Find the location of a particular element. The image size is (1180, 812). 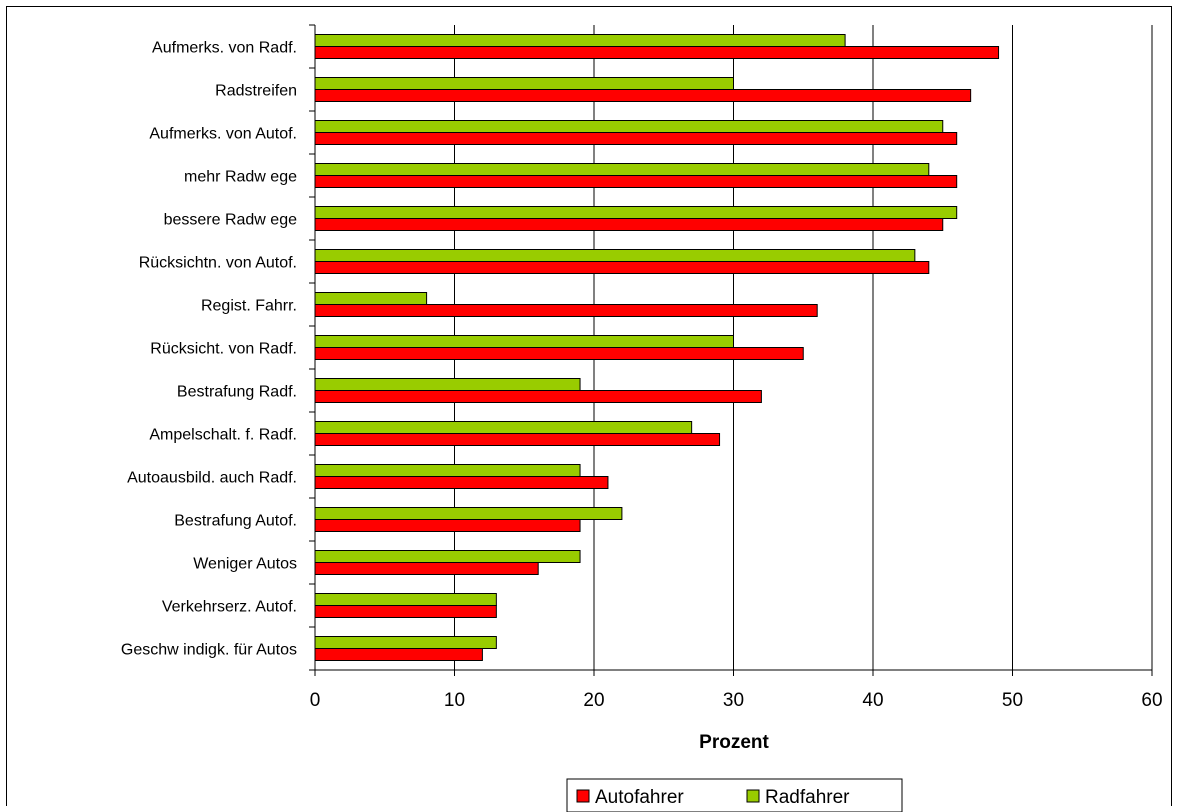

category-label-12: Weniger Autos is located at coordinates (245, 564).